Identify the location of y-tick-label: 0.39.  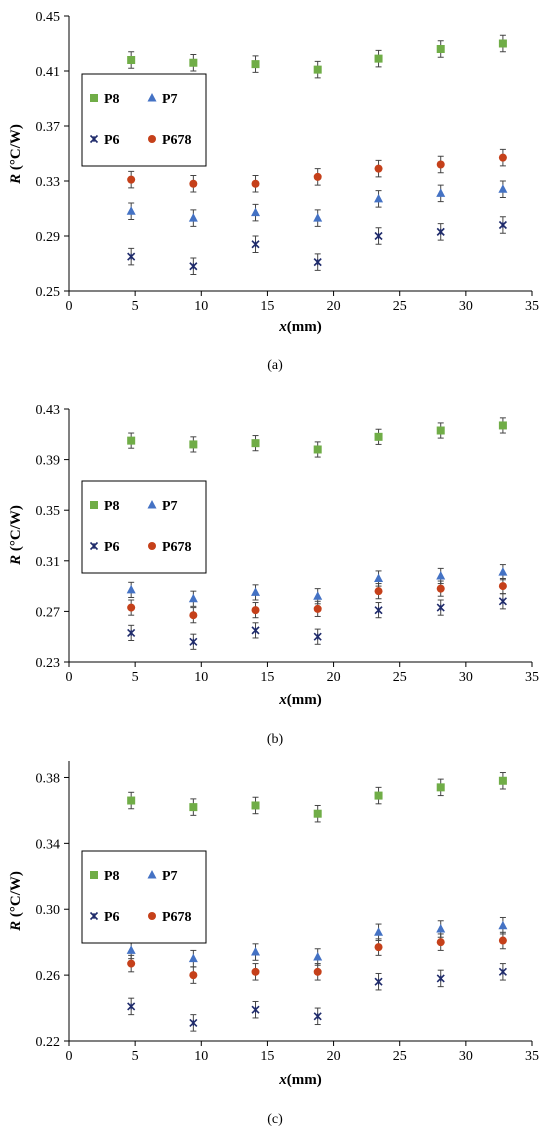
(48, 461).